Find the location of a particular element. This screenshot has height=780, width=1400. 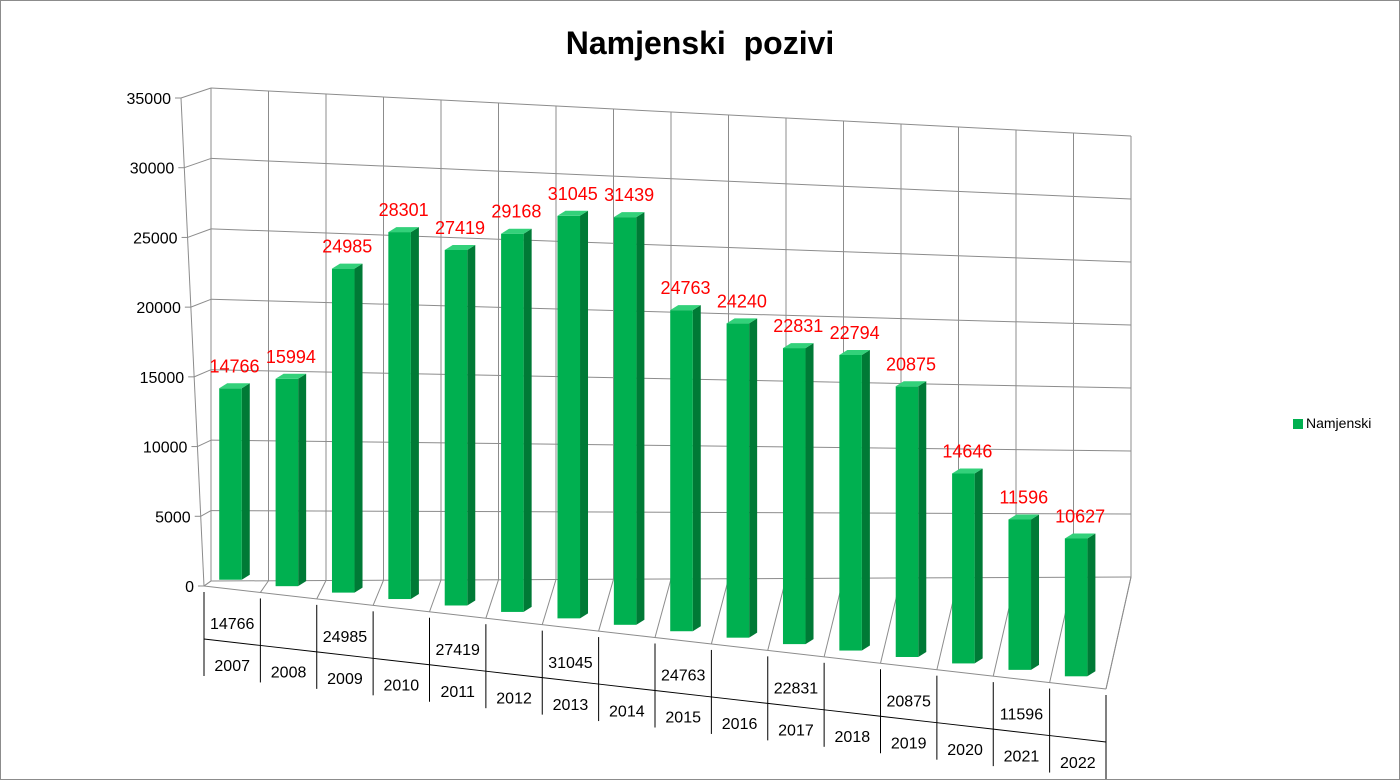

table-value: 14766 is located at coordinates (232, 624).